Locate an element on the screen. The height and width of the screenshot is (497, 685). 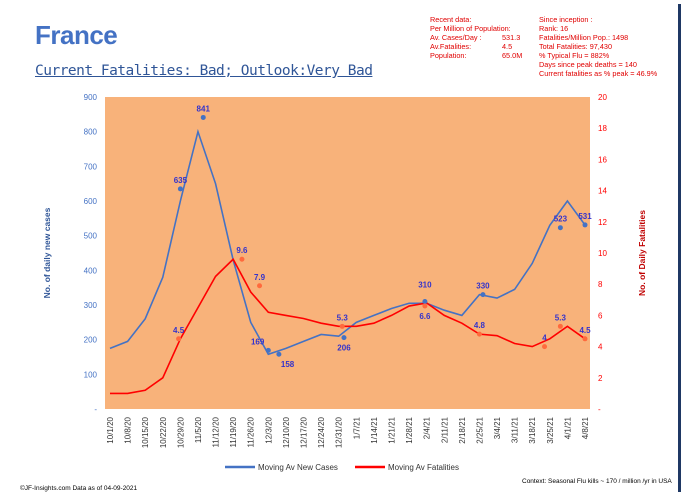
inception-5: Days since peak deaths = 140 is located at coordinates (588, 64).